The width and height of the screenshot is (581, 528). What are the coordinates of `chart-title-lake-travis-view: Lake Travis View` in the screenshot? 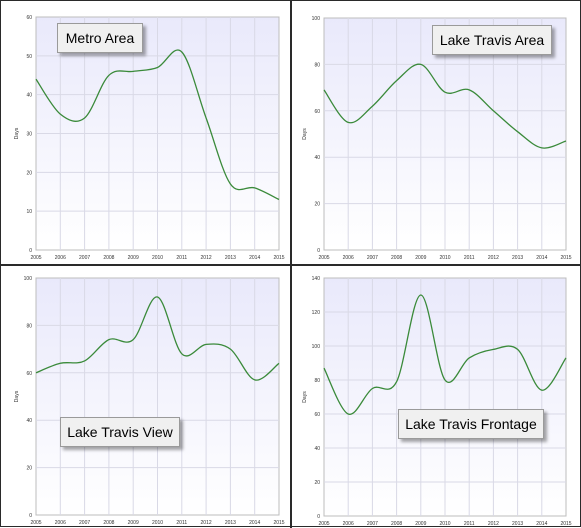 It's located at (120, 432).